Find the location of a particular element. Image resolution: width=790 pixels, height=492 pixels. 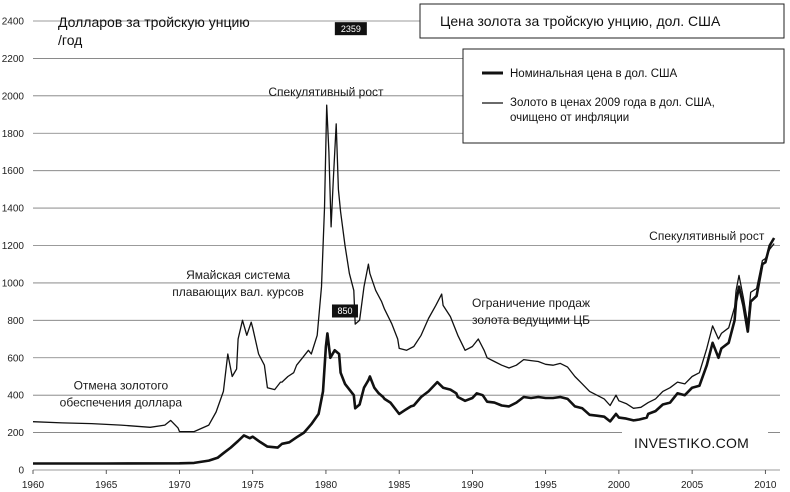

y-tick-label: 0 is located at coordinates (21, 471).